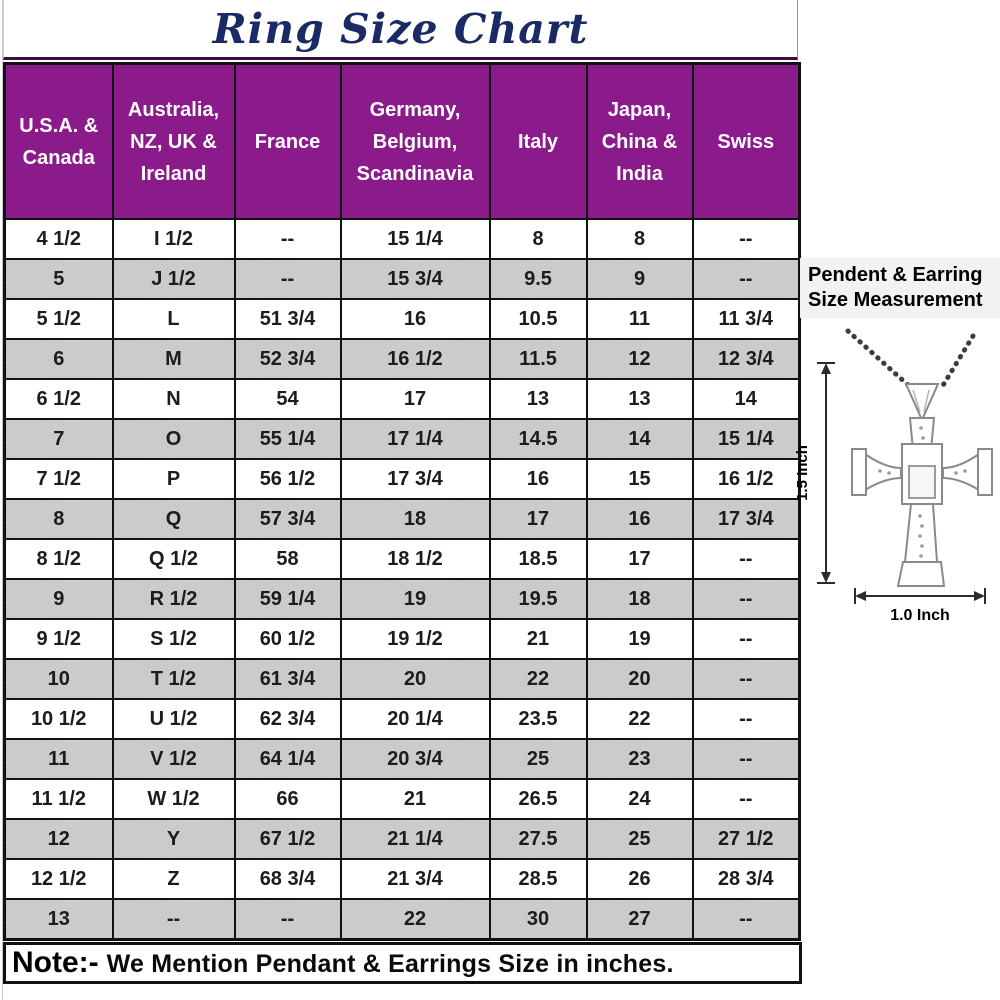 This screenshot has height=1000, width=1000. Describe the element at coordinates (58, 319) in the screenshot. I see `table-cell: 5 1/2` at that location.